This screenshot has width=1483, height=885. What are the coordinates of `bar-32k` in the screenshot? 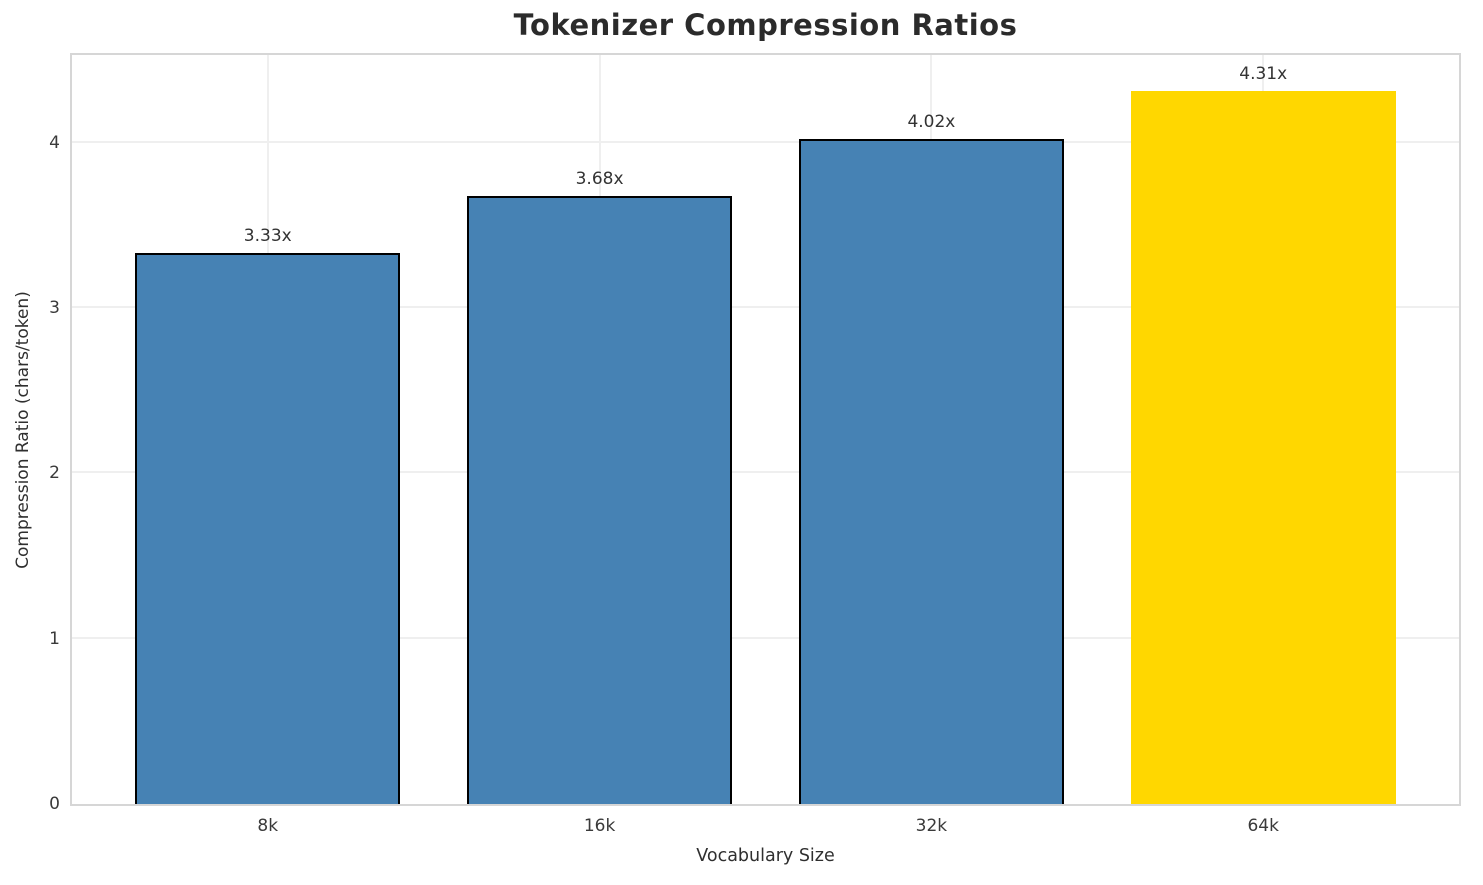 It's located at (931, 471).